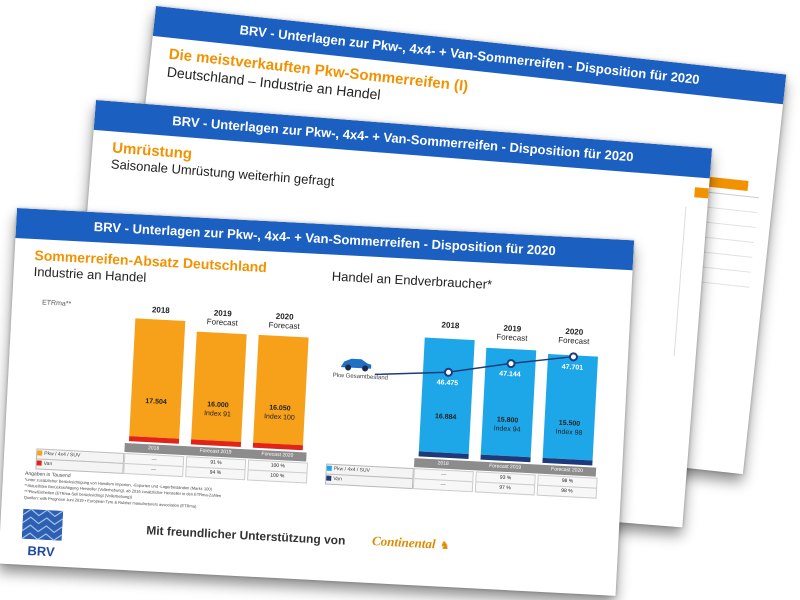 The height and width of the screenshot is (600, 800). I want to click on car-total-line-path, so click(474, 365).